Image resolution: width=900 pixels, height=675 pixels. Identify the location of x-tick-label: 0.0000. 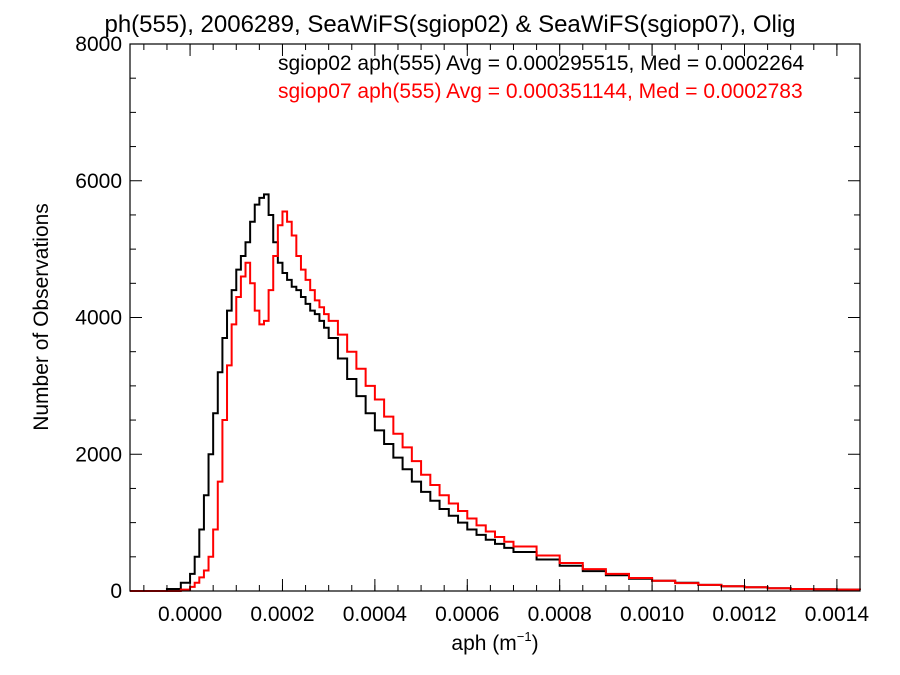
(190, 614).